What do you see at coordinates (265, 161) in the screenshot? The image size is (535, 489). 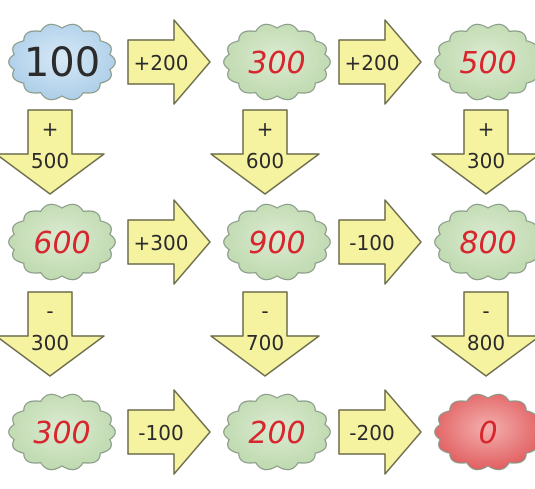 I see `operation-amount: 600` at bounding box center [265, 161].